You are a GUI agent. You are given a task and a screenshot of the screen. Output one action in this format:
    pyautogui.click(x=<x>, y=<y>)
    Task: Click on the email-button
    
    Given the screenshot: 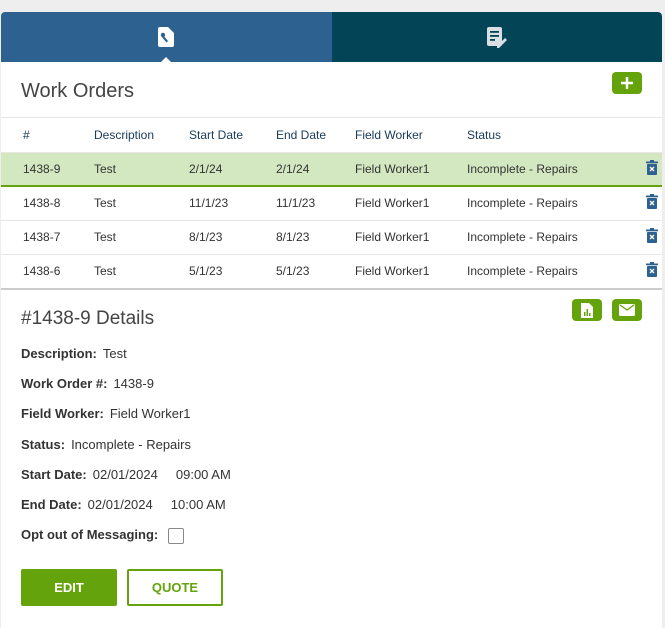 What is the action you would take?
    pyautogui.click(x=627, y=310)
    